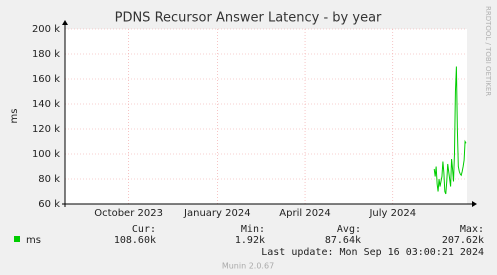 The height and width of the screenshot is (275, 497). What do you see at coordinates (253, 229) in the screenshot?
I see `legend-header: Min:` at bounding box center [253, 229].